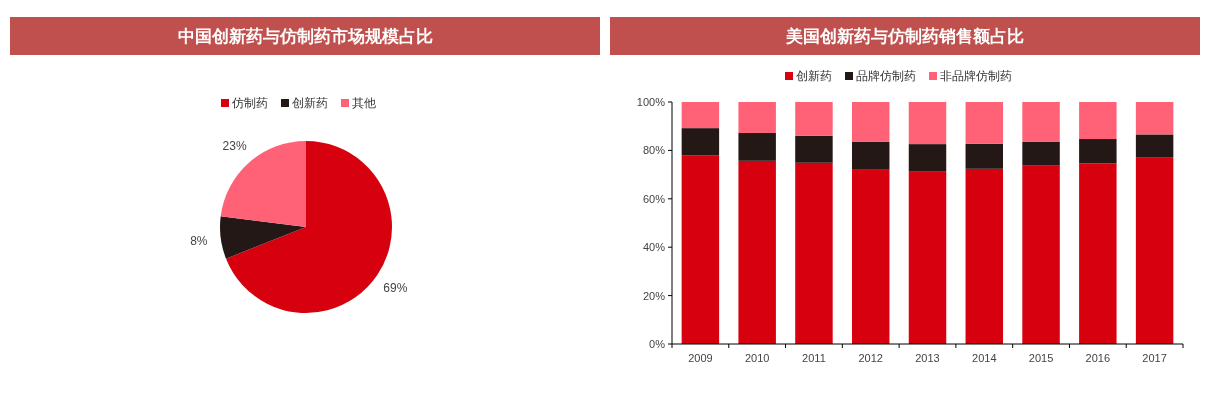 Image resolution: width=1206 pixels, height=400 pixels. What do you see at coordinates (654, 150) in the screenshot?
I see `y-tick-label: 80%` at bounding box center [654, 150].